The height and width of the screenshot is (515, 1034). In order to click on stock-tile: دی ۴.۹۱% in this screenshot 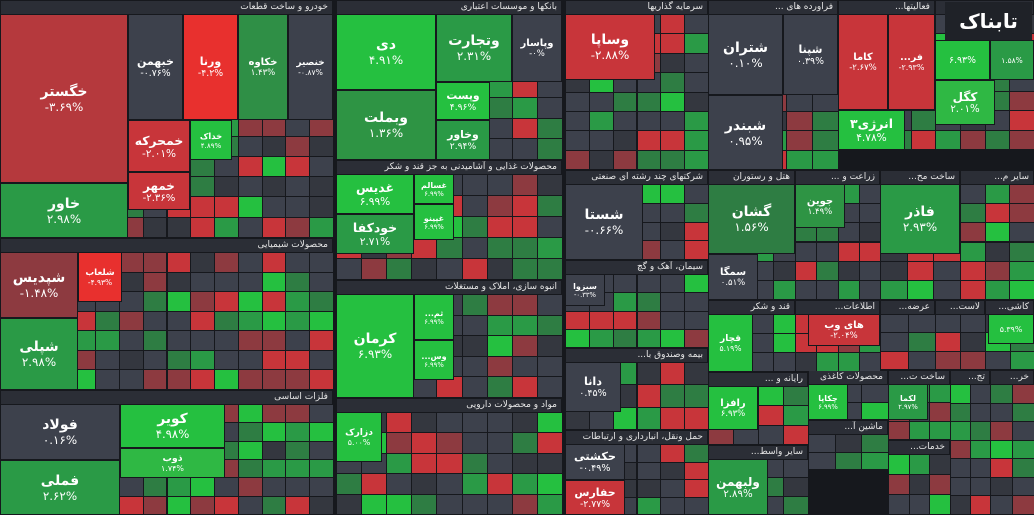, I will do `click(386, 52)`.